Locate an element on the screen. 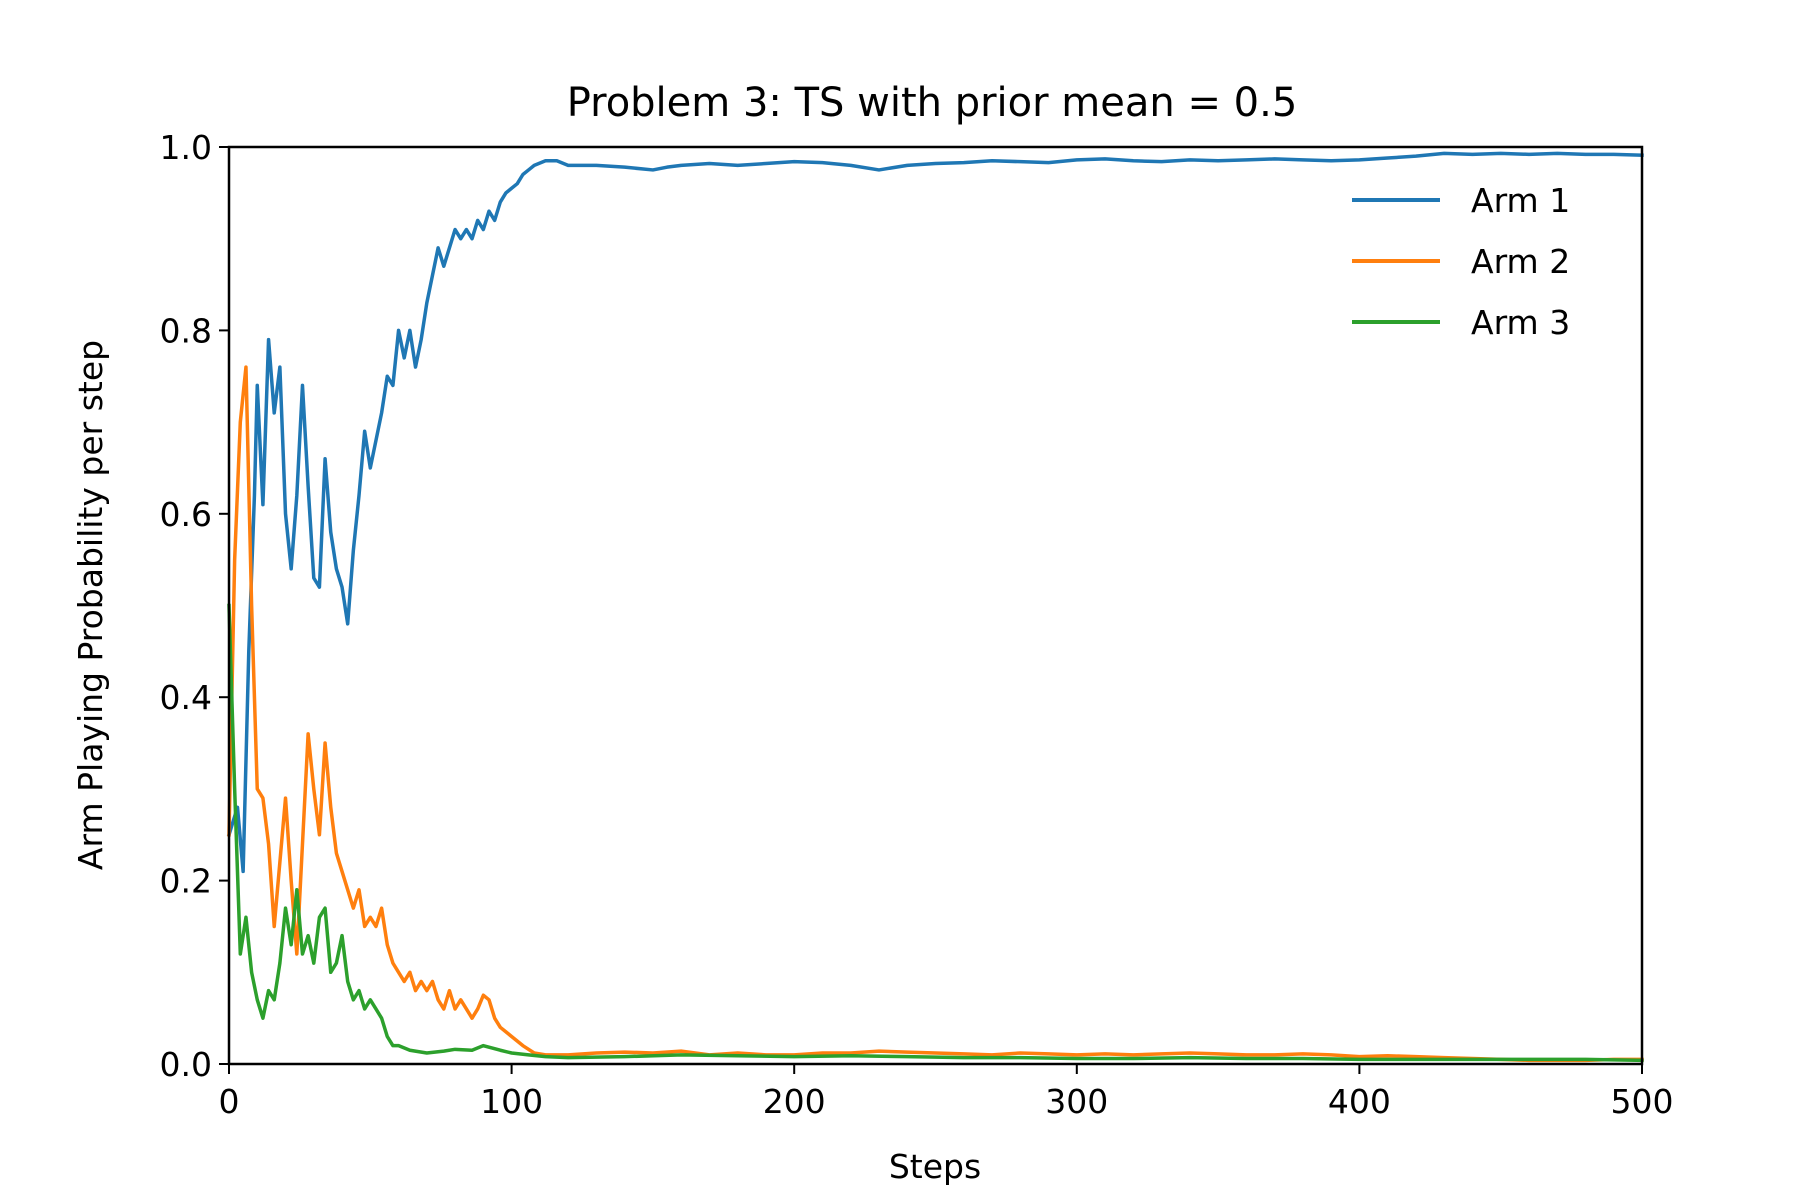  legend-label-arm-1: Arm 1 is located at coordinates (1520, 200).